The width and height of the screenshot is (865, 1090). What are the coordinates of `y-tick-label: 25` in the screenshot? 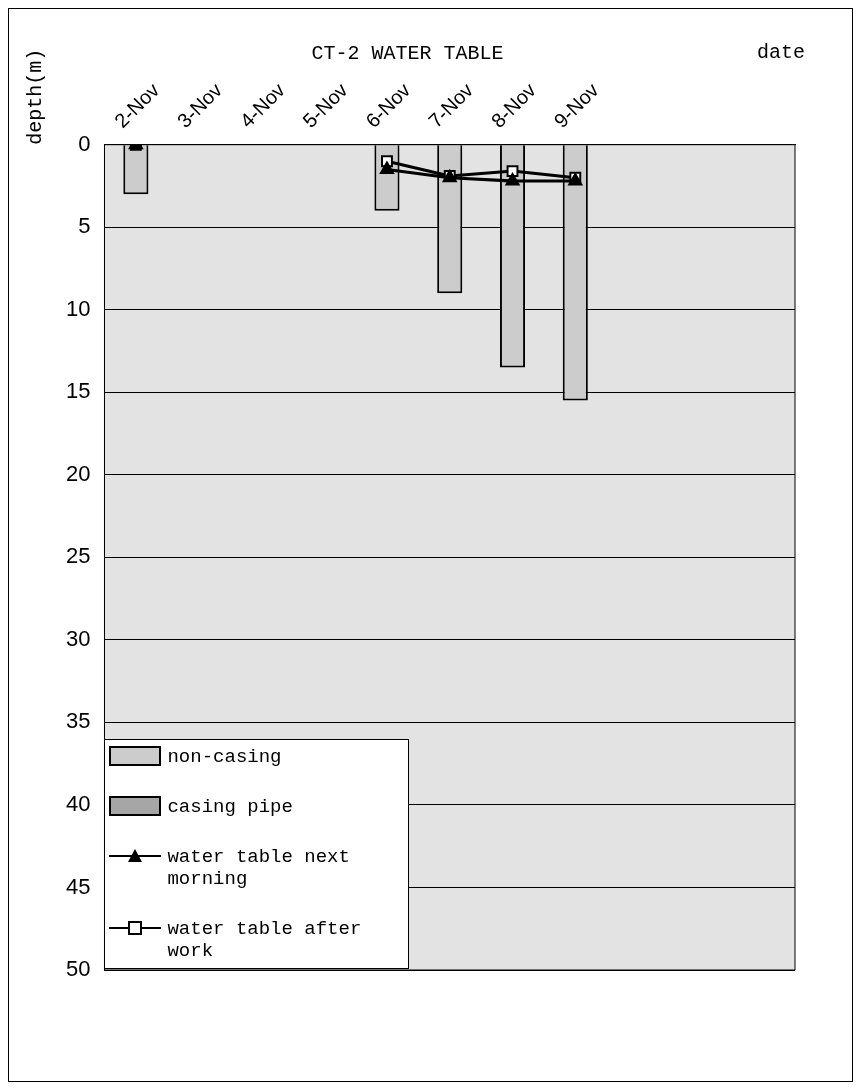 It's located at (78, 556).